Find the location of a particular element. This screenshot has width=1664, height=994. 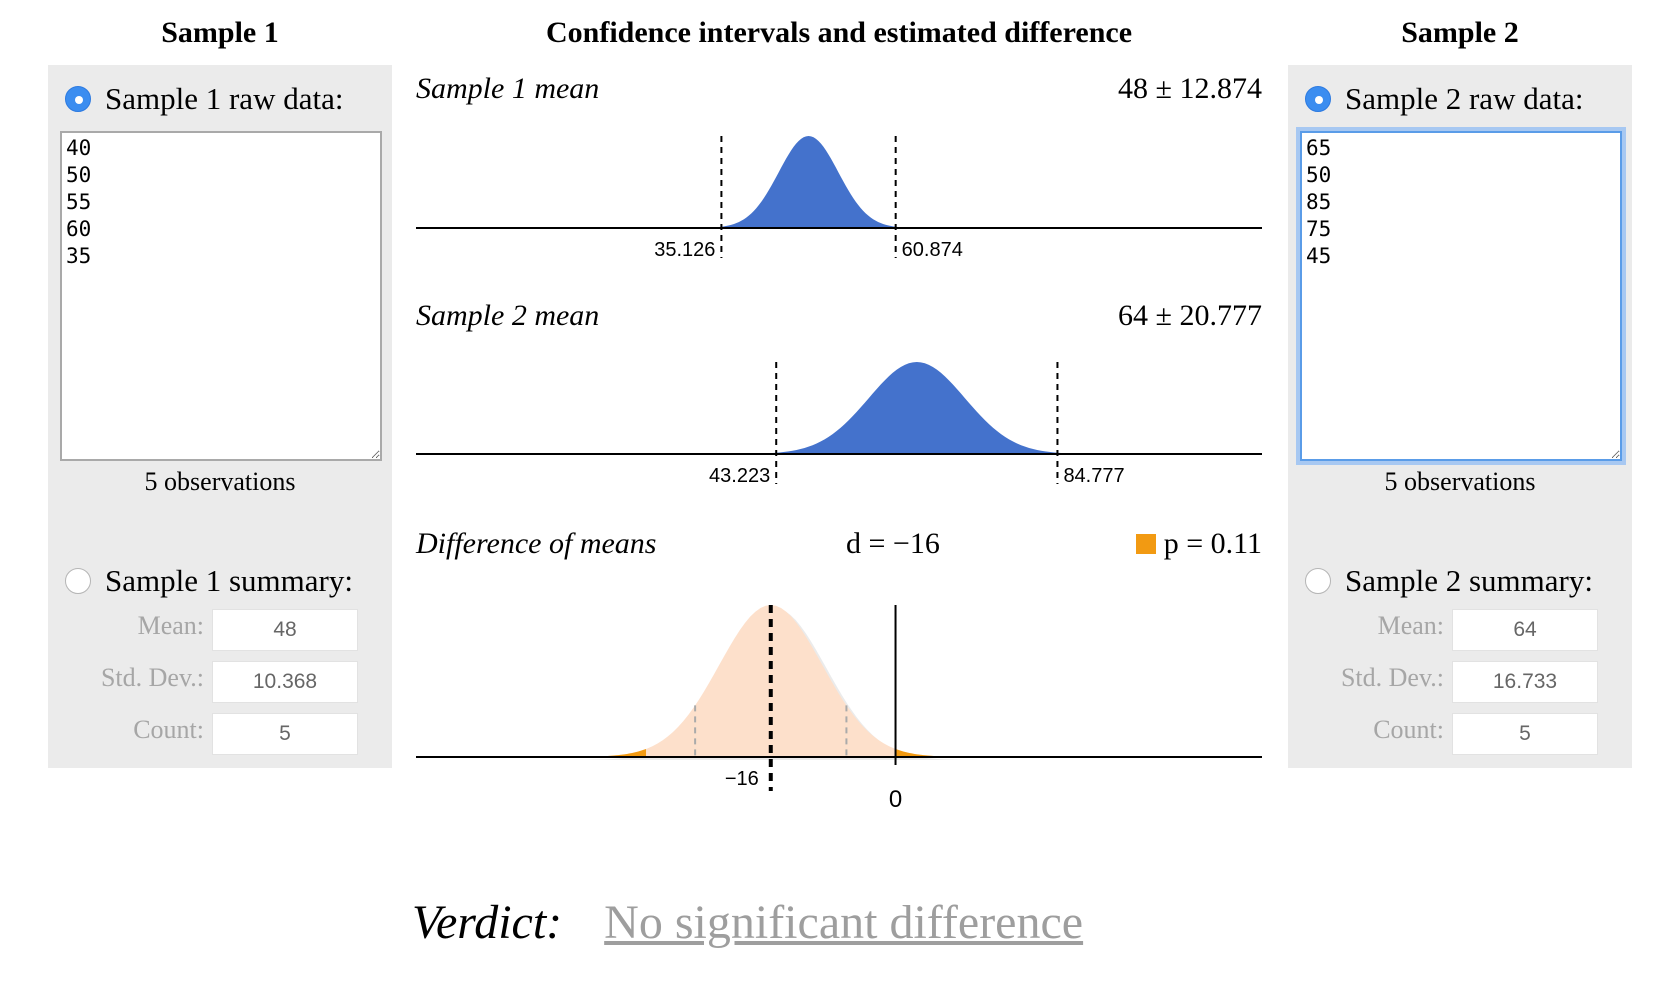

sample2-summary-option: Sample 2 summary: is located at coordinates (1449, 581).